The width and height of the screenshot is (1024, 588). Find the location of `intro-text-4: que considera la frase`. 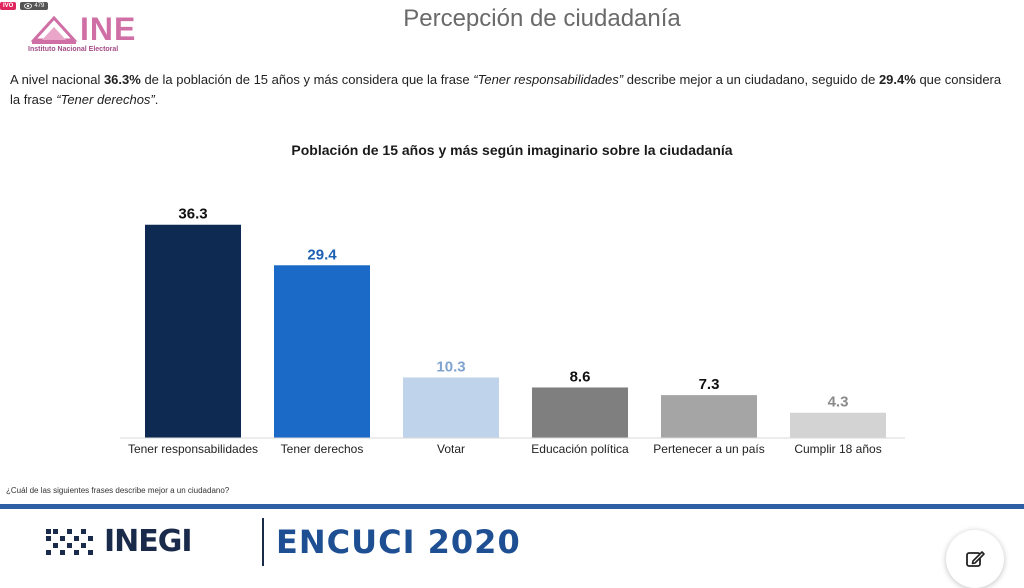

intro-text-4: que considera la frase is located at coordinates (506, 89).